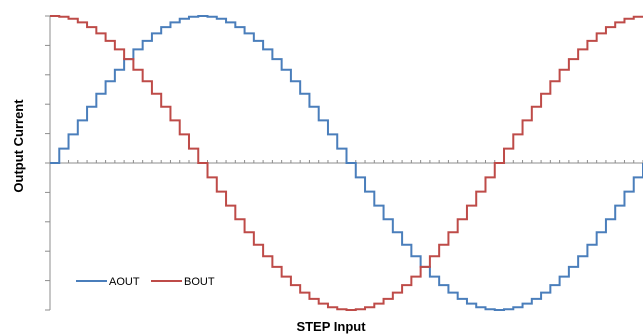 The height and width of the screenshot is (335, 643). What do you see at coordinates (199, 282) in the screenshot?
I see `legend-label-bout: BOUT` at bounding box center [199, 282].